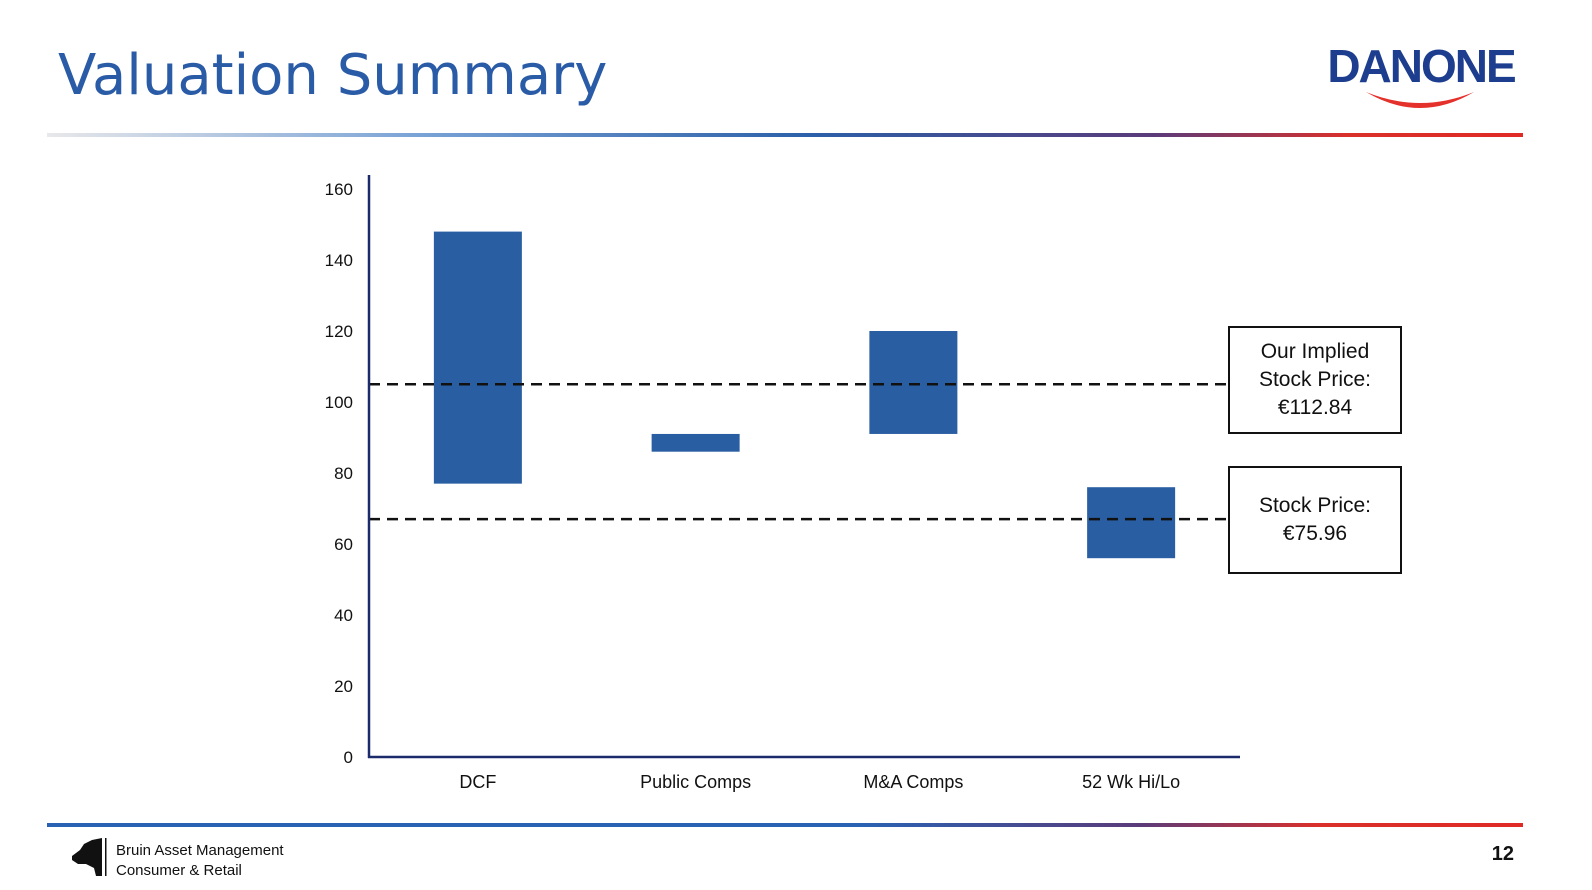  What do you see at coordinates (343, 615) in the screenshot?
I see `y-tick-label: 40` at bounding box center [343, 615].